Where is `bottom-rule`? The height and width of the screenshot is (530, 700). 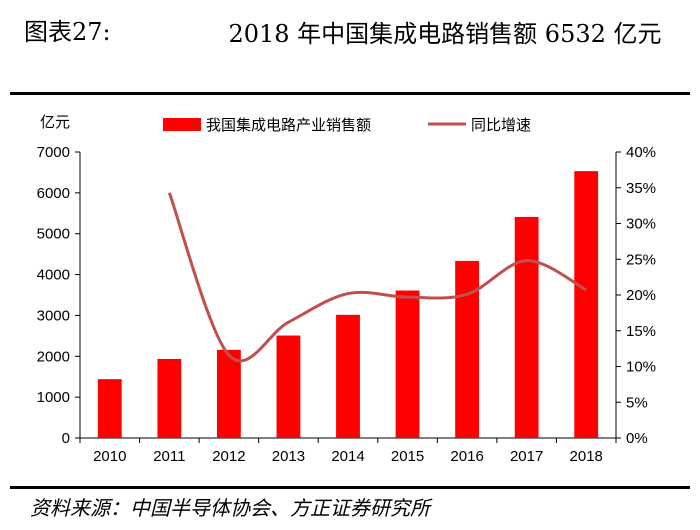 bottom-rule is located at coordinates (350, 487).